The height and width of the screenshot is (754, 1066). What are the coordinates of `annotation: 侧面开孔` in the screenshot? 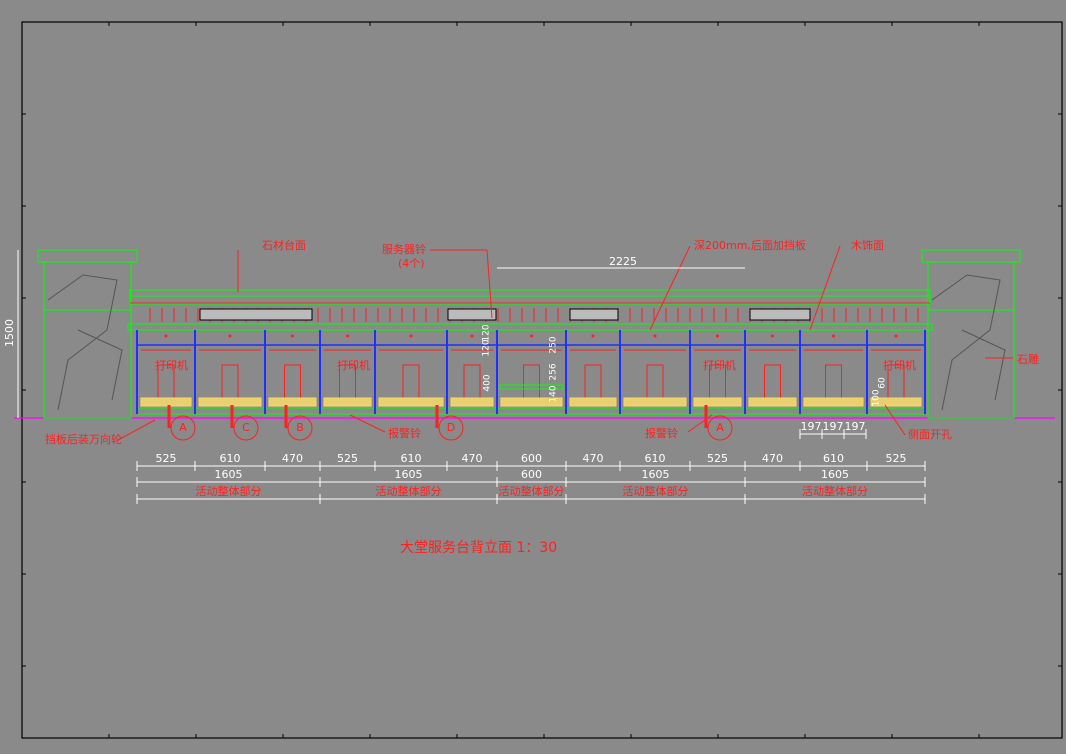 It's located at (930, 434).